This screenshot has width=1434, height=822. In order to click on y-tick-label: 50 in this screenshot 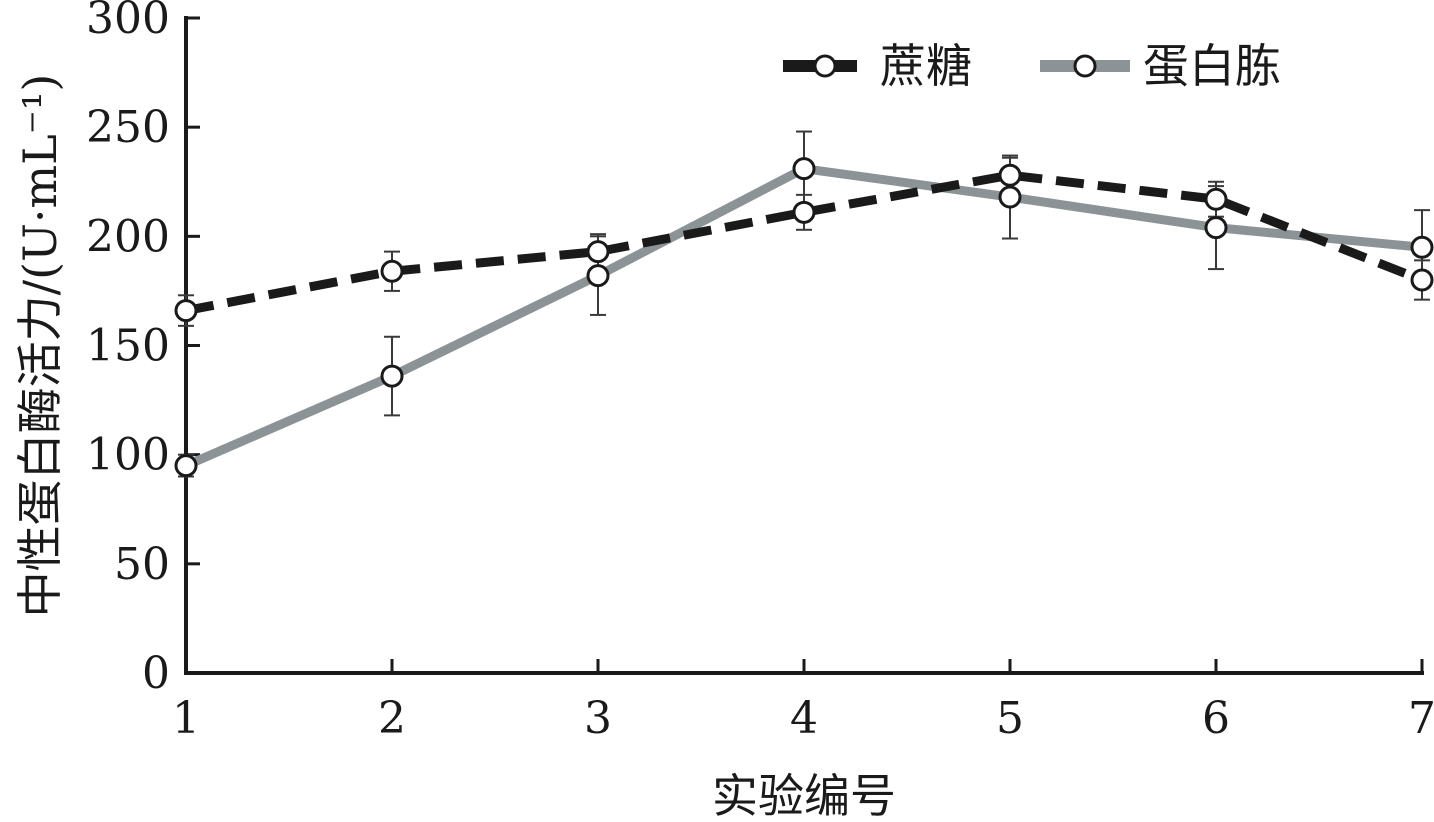, I will do `click(142, 564)`.